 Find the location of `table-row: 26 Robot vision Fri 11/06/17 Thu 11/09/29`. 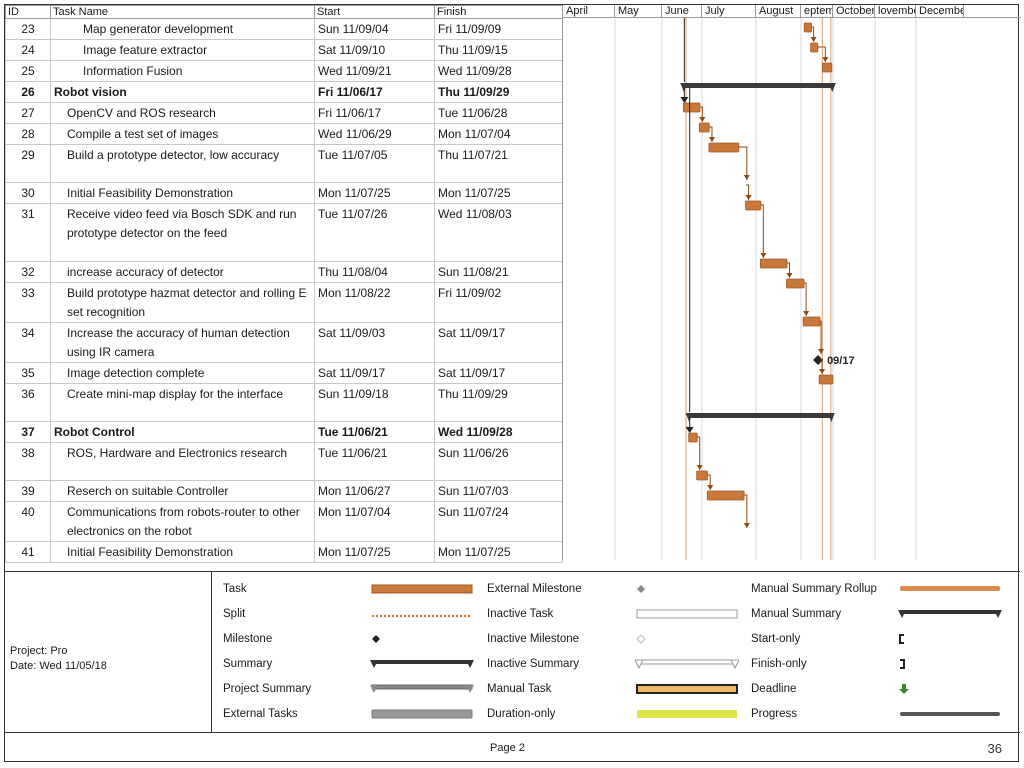

table-row: 26 Robot vision Fri 11/06/17 Thu 11/09/29 is located at coordinates (284, 92).